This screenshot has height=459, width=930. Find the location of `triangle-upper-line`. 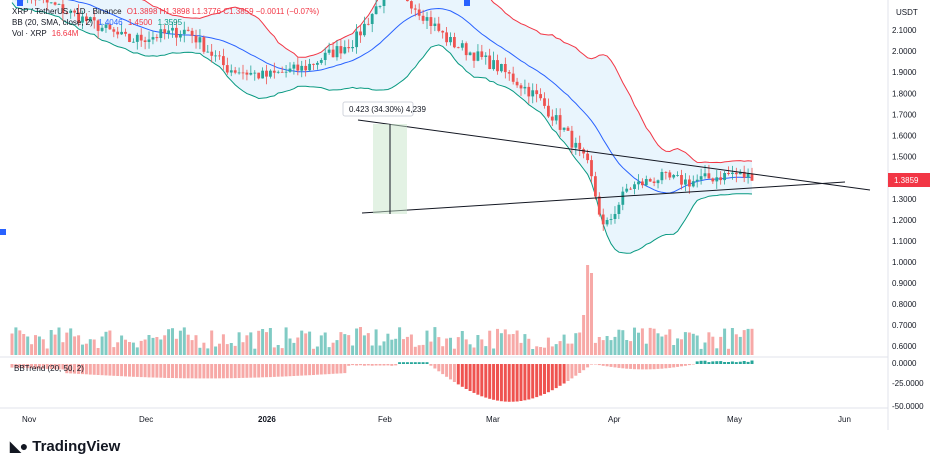

triangle-upper-line is located at coordinates (614, 155).